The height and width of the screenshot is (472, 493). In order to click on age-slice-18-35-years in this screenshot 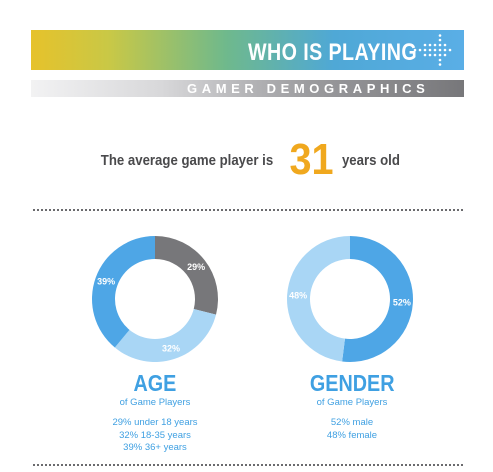, I will do `click(165, 335)`.